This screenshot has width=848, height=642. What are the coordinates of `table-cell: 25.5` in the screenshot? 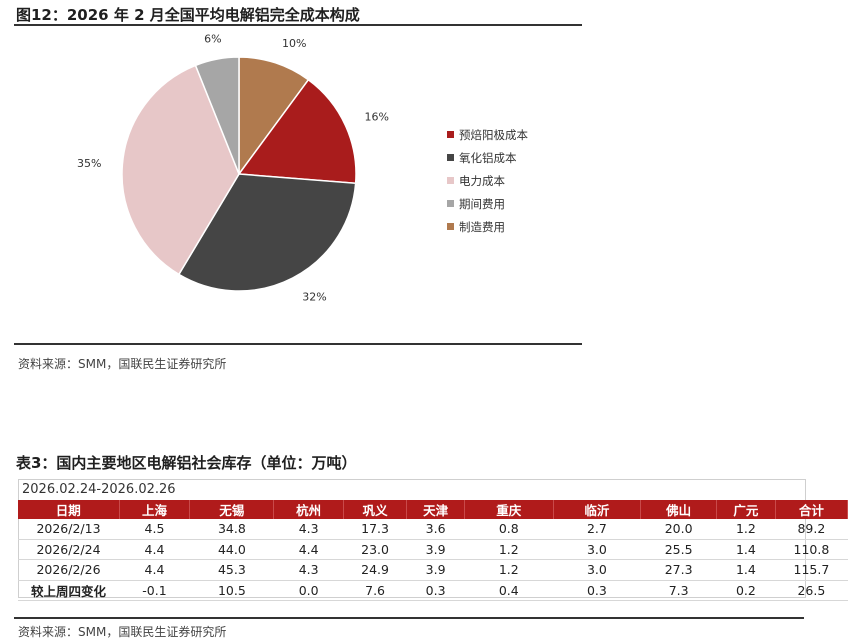 It's located at (678, 549).